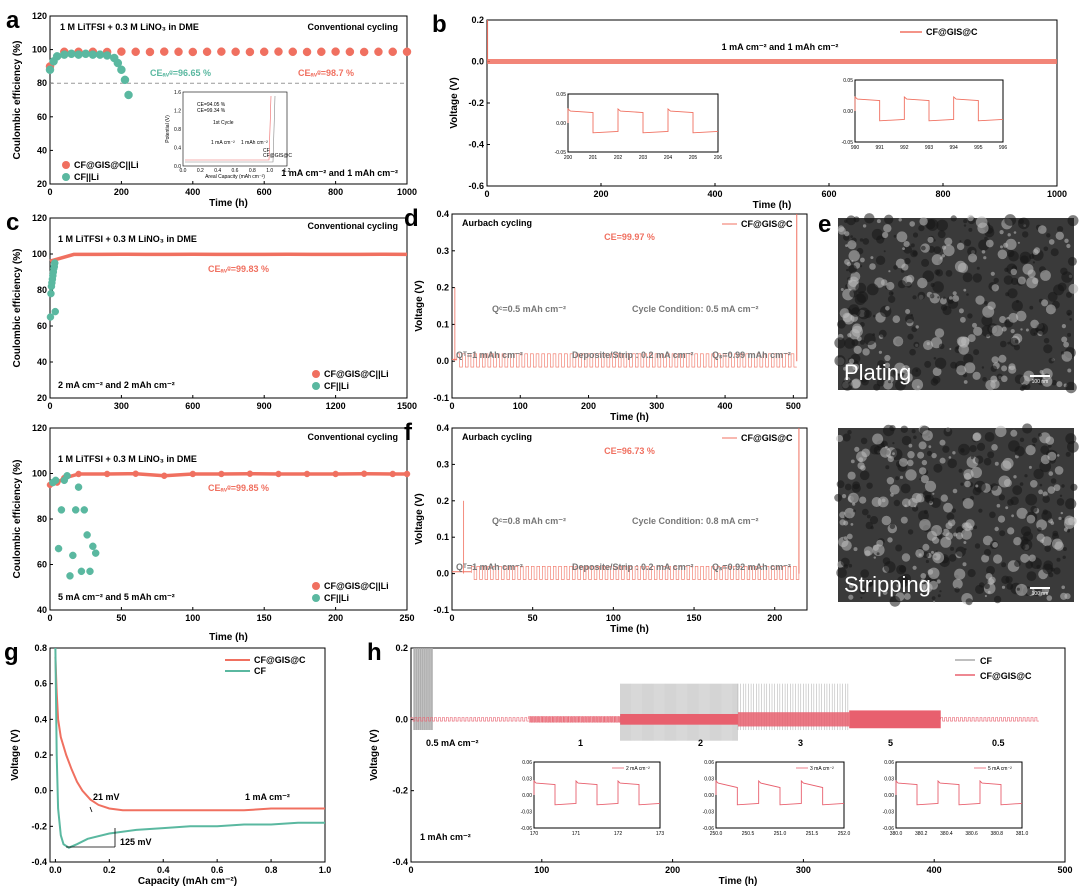 Image resolution: width=1080 pixels, height=894 pixels. I want to click on x-tick-label: 150, so click(264, 618).